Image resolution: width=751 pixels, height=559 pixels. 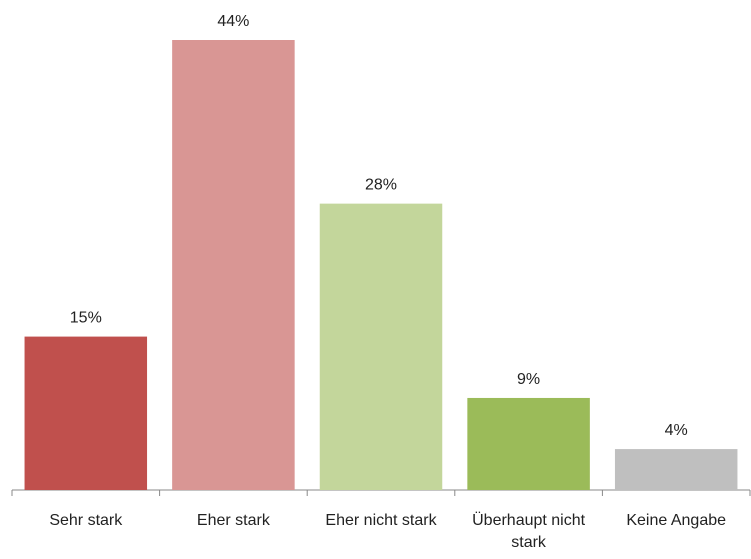 I want to click on x-tick-label: Eher nicht stark, so click(x=381, y=520).